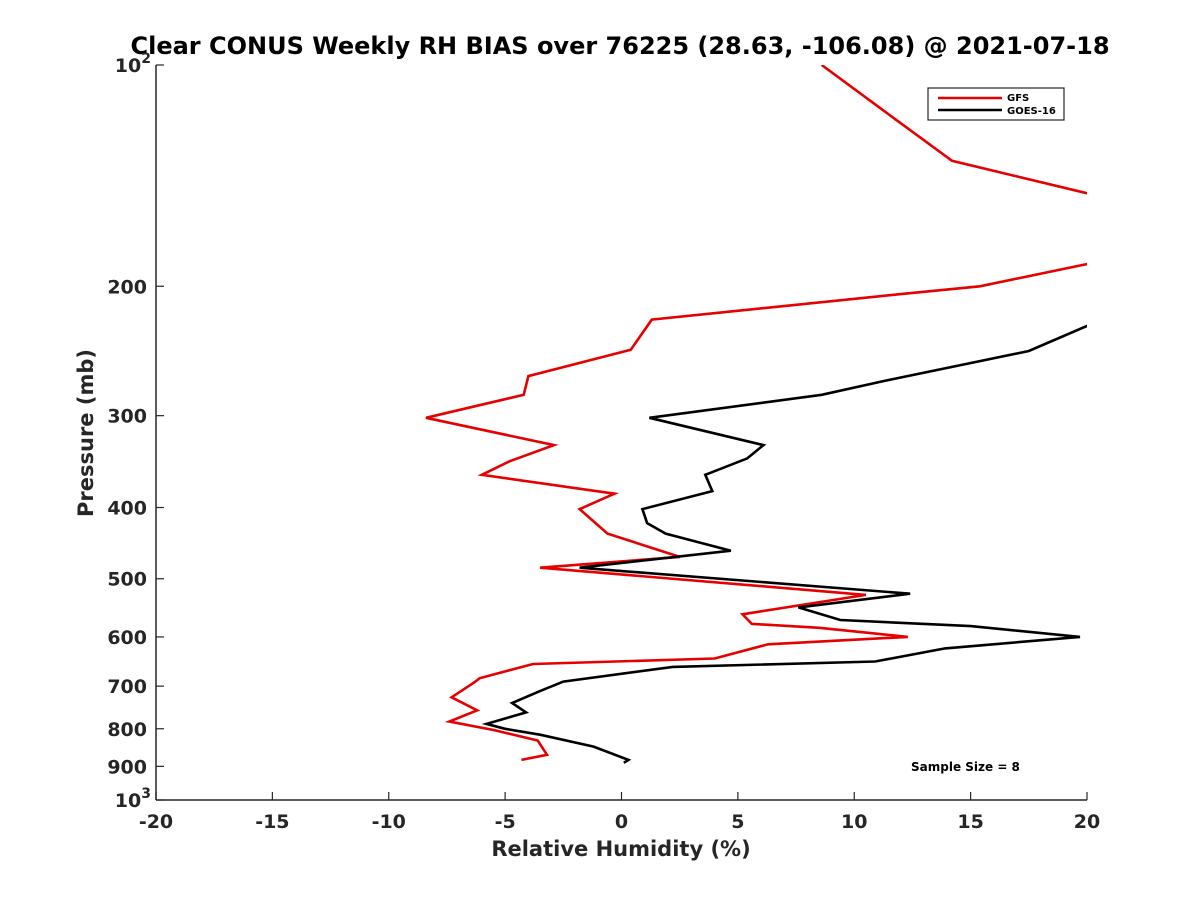  What do you see at coordinates (1018, 98) in the screenshot?
I see `legend-label-gfs: GFS` at bounding box center [1018, 98].